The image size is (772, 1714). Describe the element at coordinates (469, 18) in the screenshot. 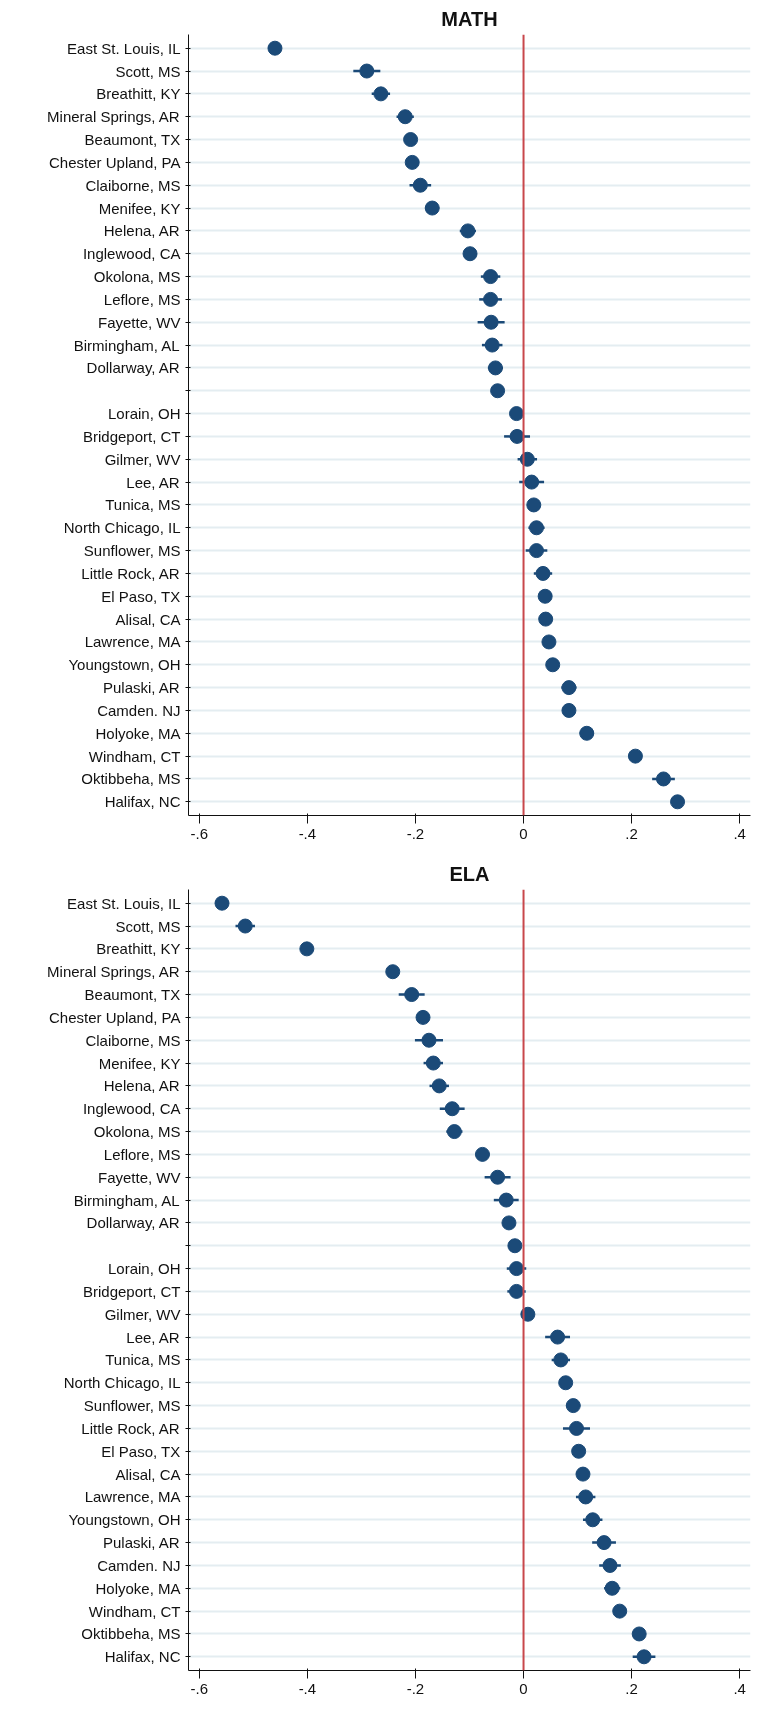

I see `chart-title: MATH` at that location.